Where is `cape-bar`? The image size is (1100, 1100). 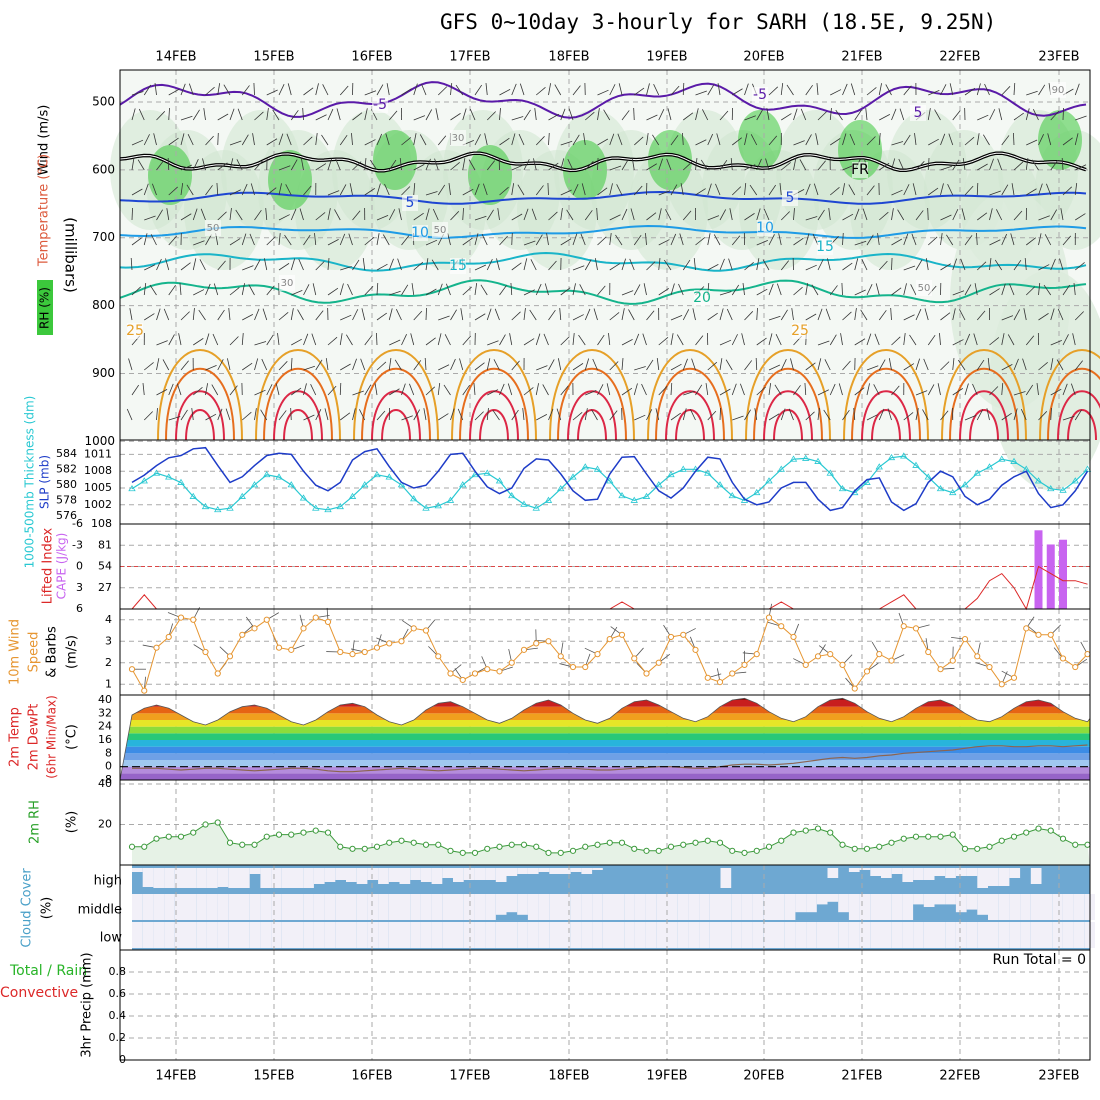
cape-bar is located at coordinates (1063, 574).